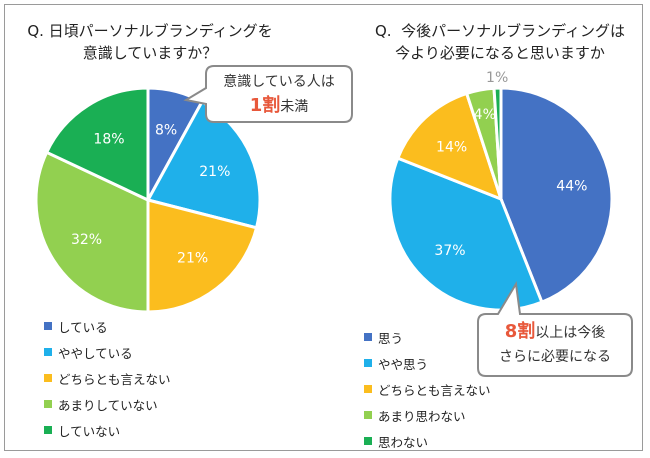 The image size is (650, 458). I want to click on slice-label: 14%, so click(451, 147).